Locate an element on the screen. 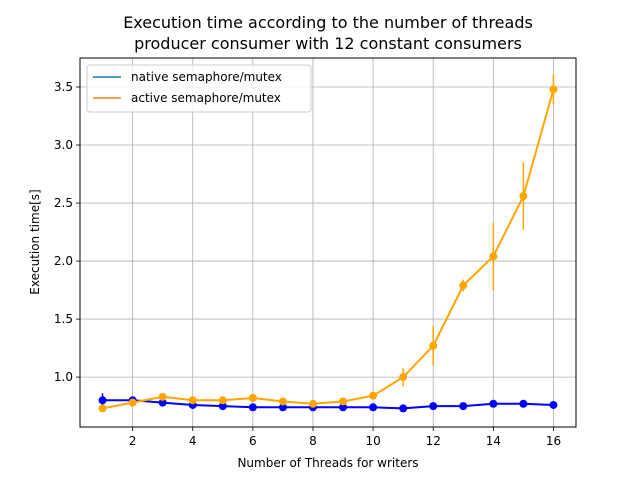 This screenshot has width=640, height=480. x-tick-label: 10 is located at coordinates (372, 441).